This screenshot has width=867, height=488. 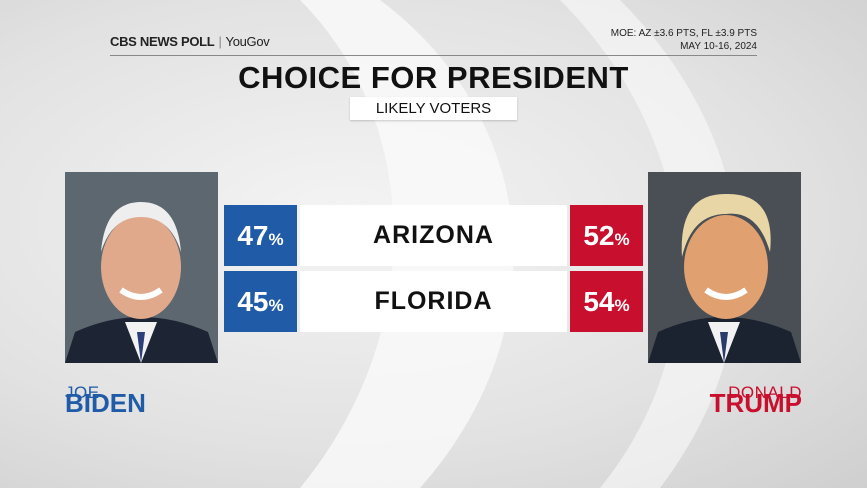 I want to click on state: FLORIDA, so click(x=433, y=301).